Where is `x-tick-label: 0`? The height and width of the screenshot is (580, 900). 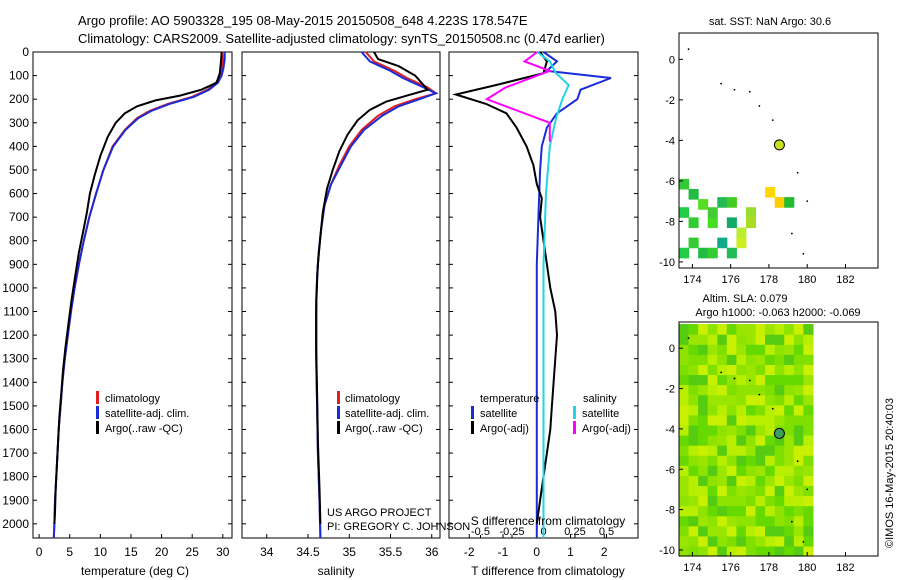 x-tick-label: 0 is located at coordinates (39, 552).